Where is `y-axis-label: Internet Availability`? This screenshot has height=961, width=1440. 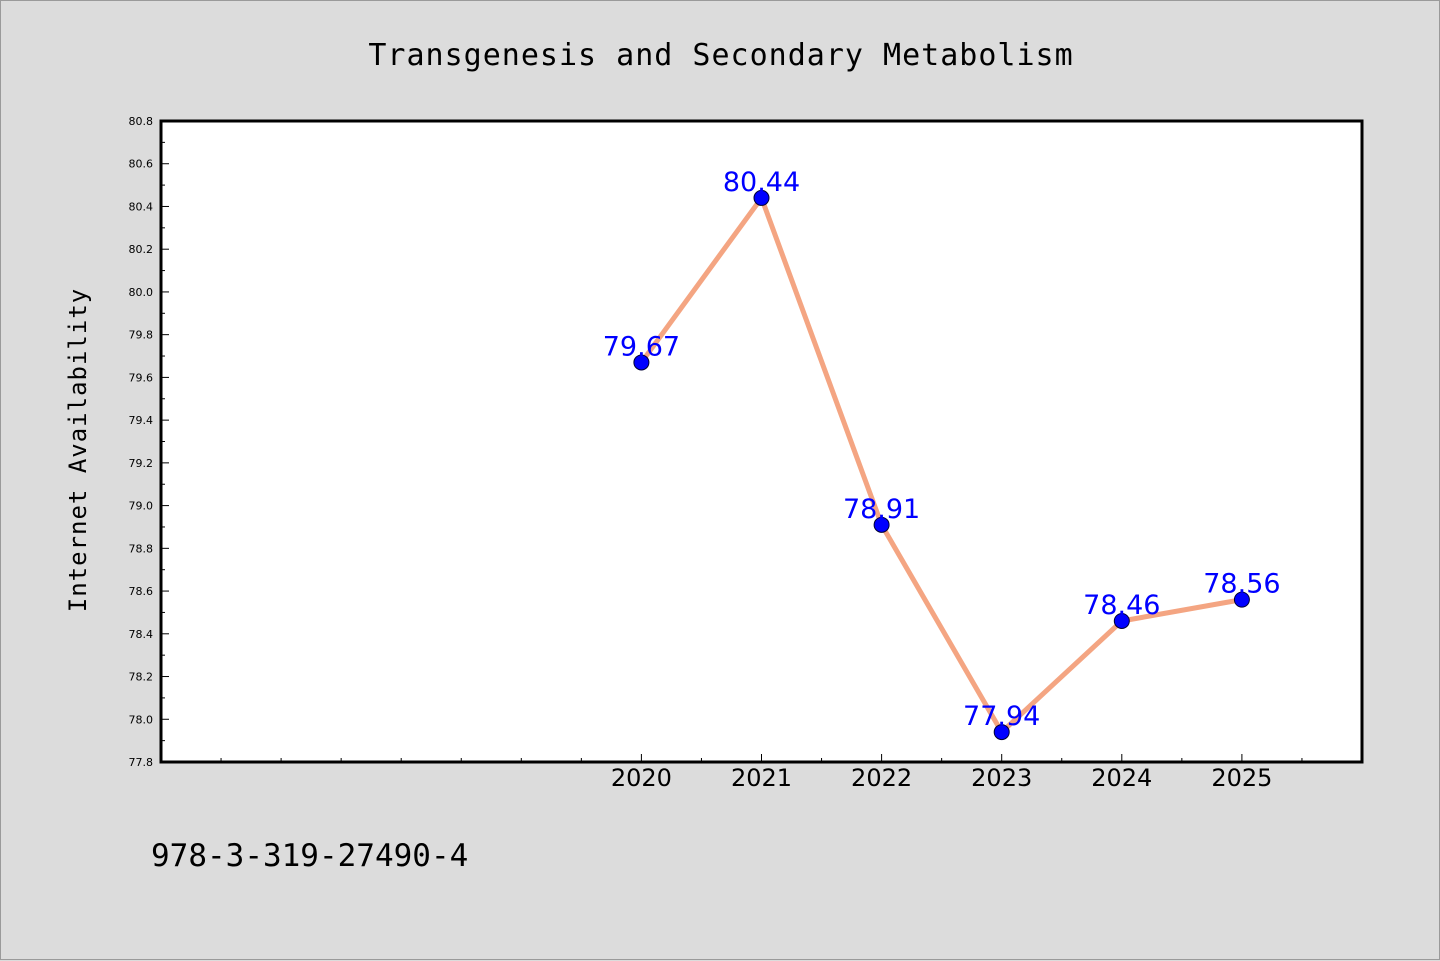
y-axis-label: Internet Availability is located at coordinates (78, 450).